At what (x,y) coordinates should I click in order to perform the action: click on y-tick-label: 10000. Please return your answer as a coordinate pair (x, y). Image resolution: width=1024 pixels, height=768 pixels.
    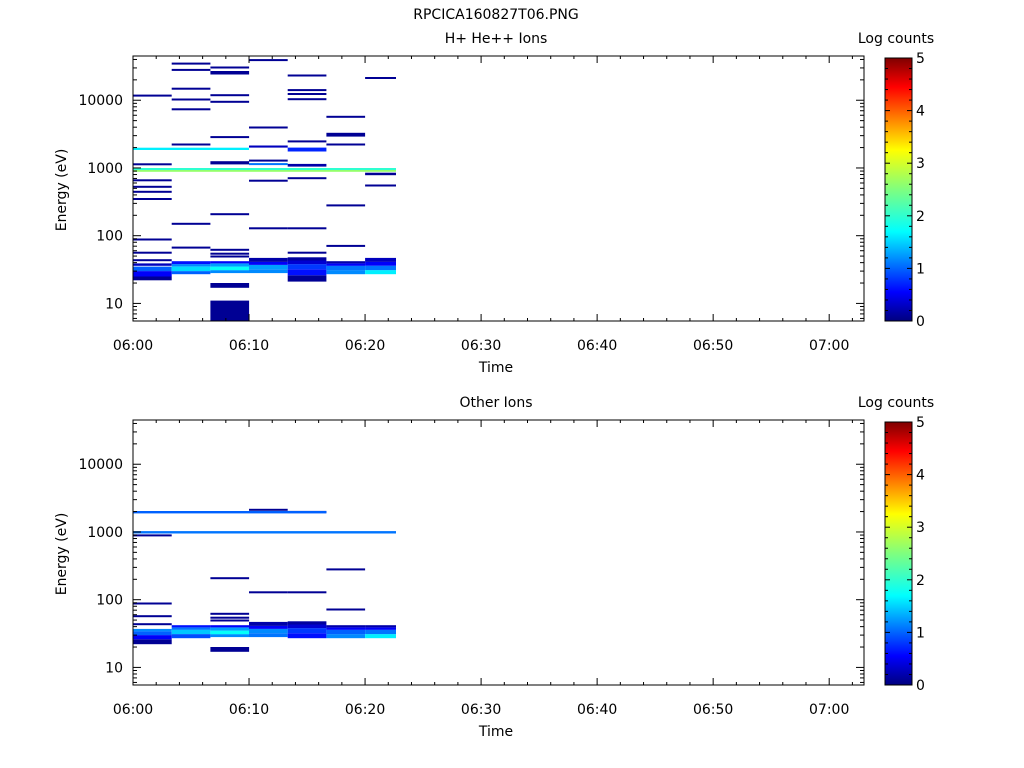
    Looking at the image, I should click on (100, 101).